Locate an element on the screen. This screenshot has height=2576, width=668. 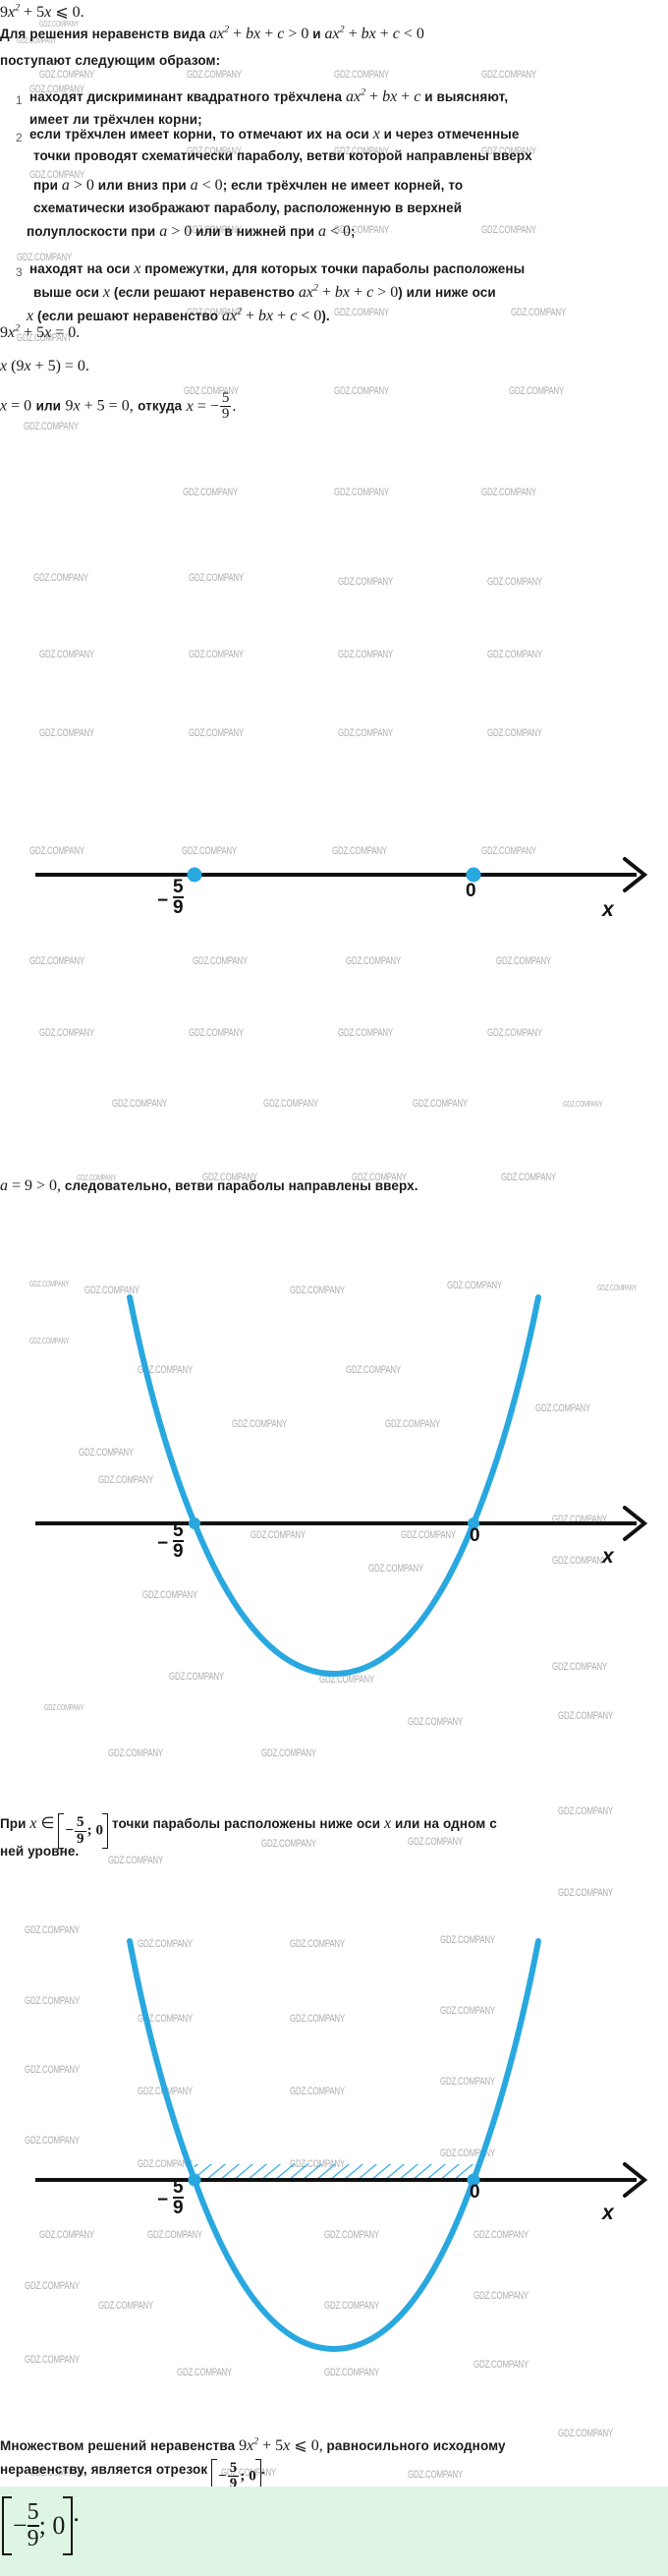
line-conclusion-2: неравенству, является отрезок −5 9; 0. is located at coordinates (132, 2476).